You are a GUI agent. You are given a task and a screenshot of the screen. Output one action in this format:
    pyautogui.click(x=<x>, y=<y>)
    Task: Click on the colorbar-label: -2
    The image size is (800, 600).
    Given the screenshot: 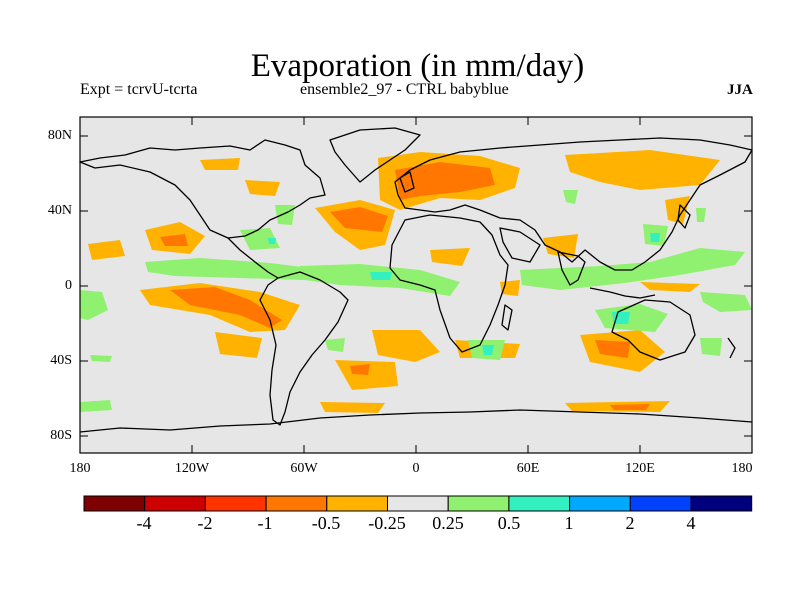 What is the action you would take?
    pyautogui.click(x=205, y=523)
    